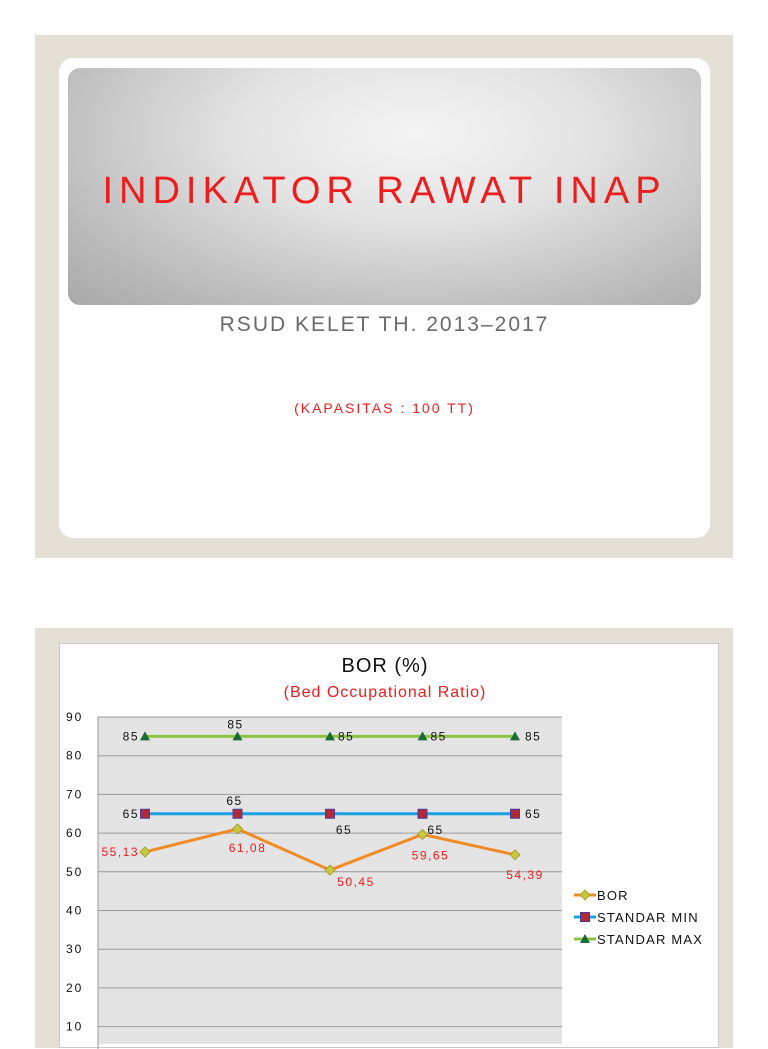  Describe the element at coordinates (384, 191) in the screenshot. I see `slide-title: INDIKATOR RAWAT INAP` at that location.